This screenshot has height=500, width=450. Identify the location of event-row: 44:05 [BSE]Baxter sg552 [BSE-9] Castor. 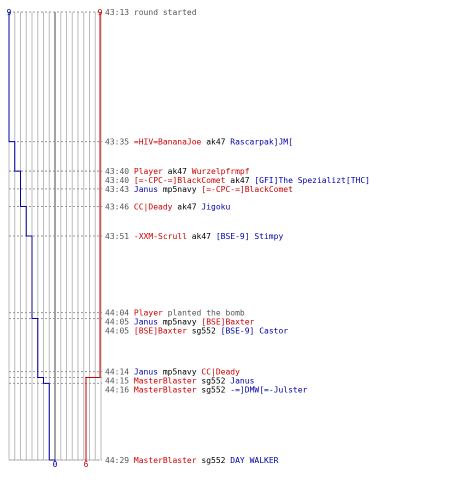
(196, 331).